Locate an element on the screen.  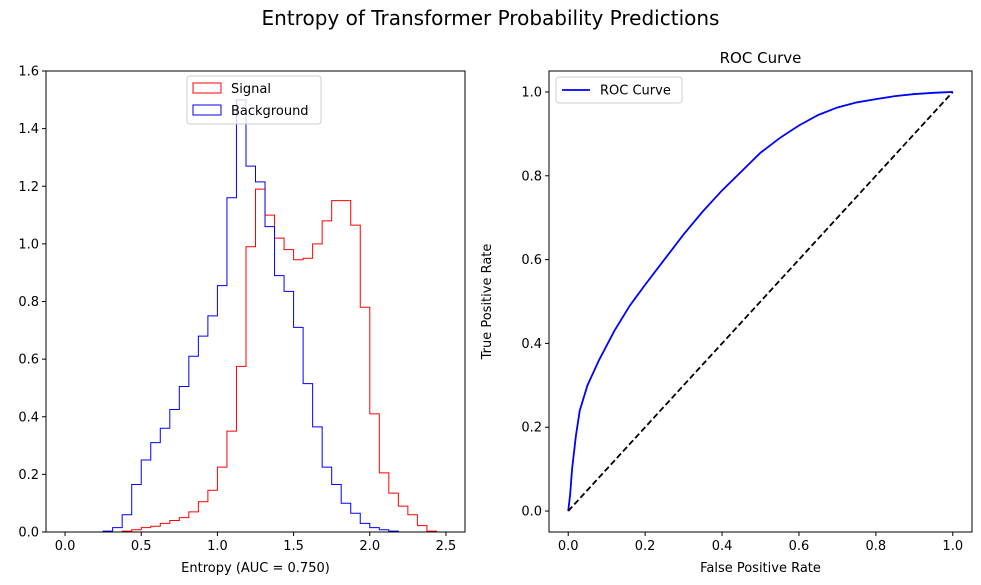
roc-y-tick-label: 1.0 is located at coordinates (531, 92).